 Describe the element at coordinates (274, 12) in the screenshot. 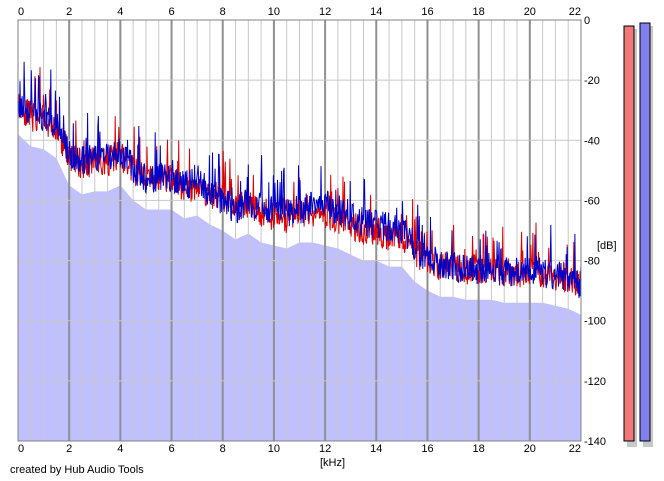

I see `x-tick-label-top: 10` at that location.